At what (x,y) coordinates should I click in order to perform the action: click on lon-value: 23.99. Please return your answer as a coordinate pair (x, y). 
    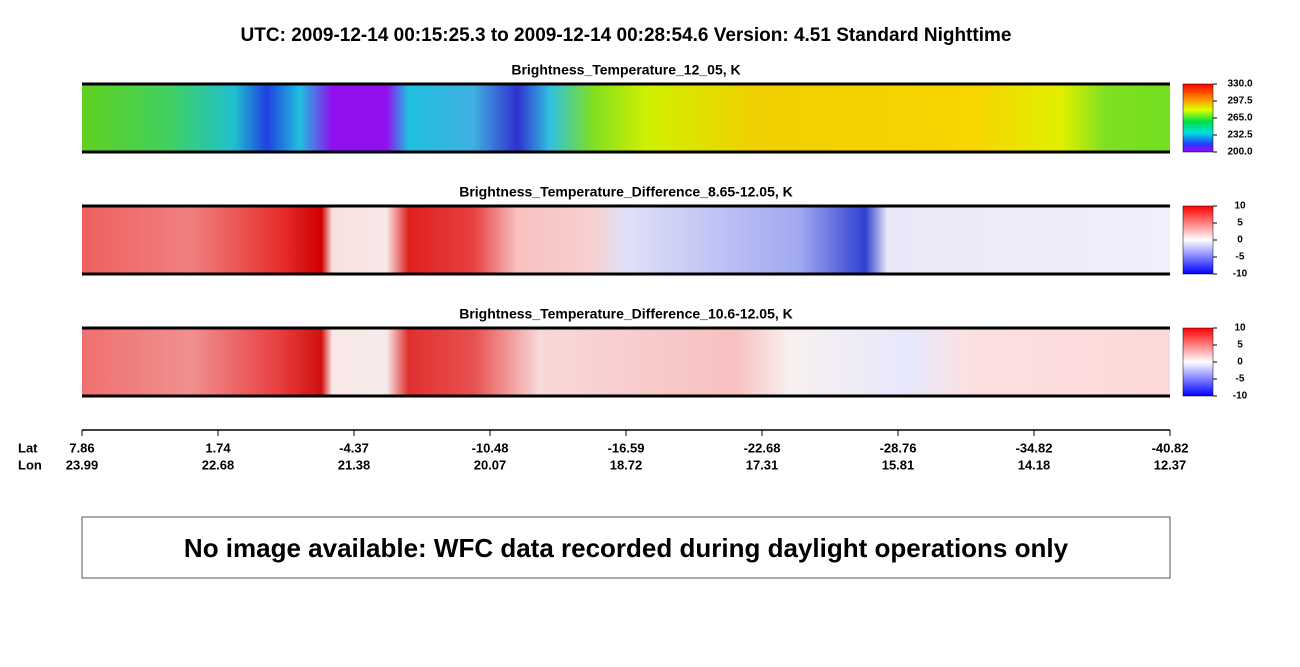
    Looking at the image, I should click on (82, 464).